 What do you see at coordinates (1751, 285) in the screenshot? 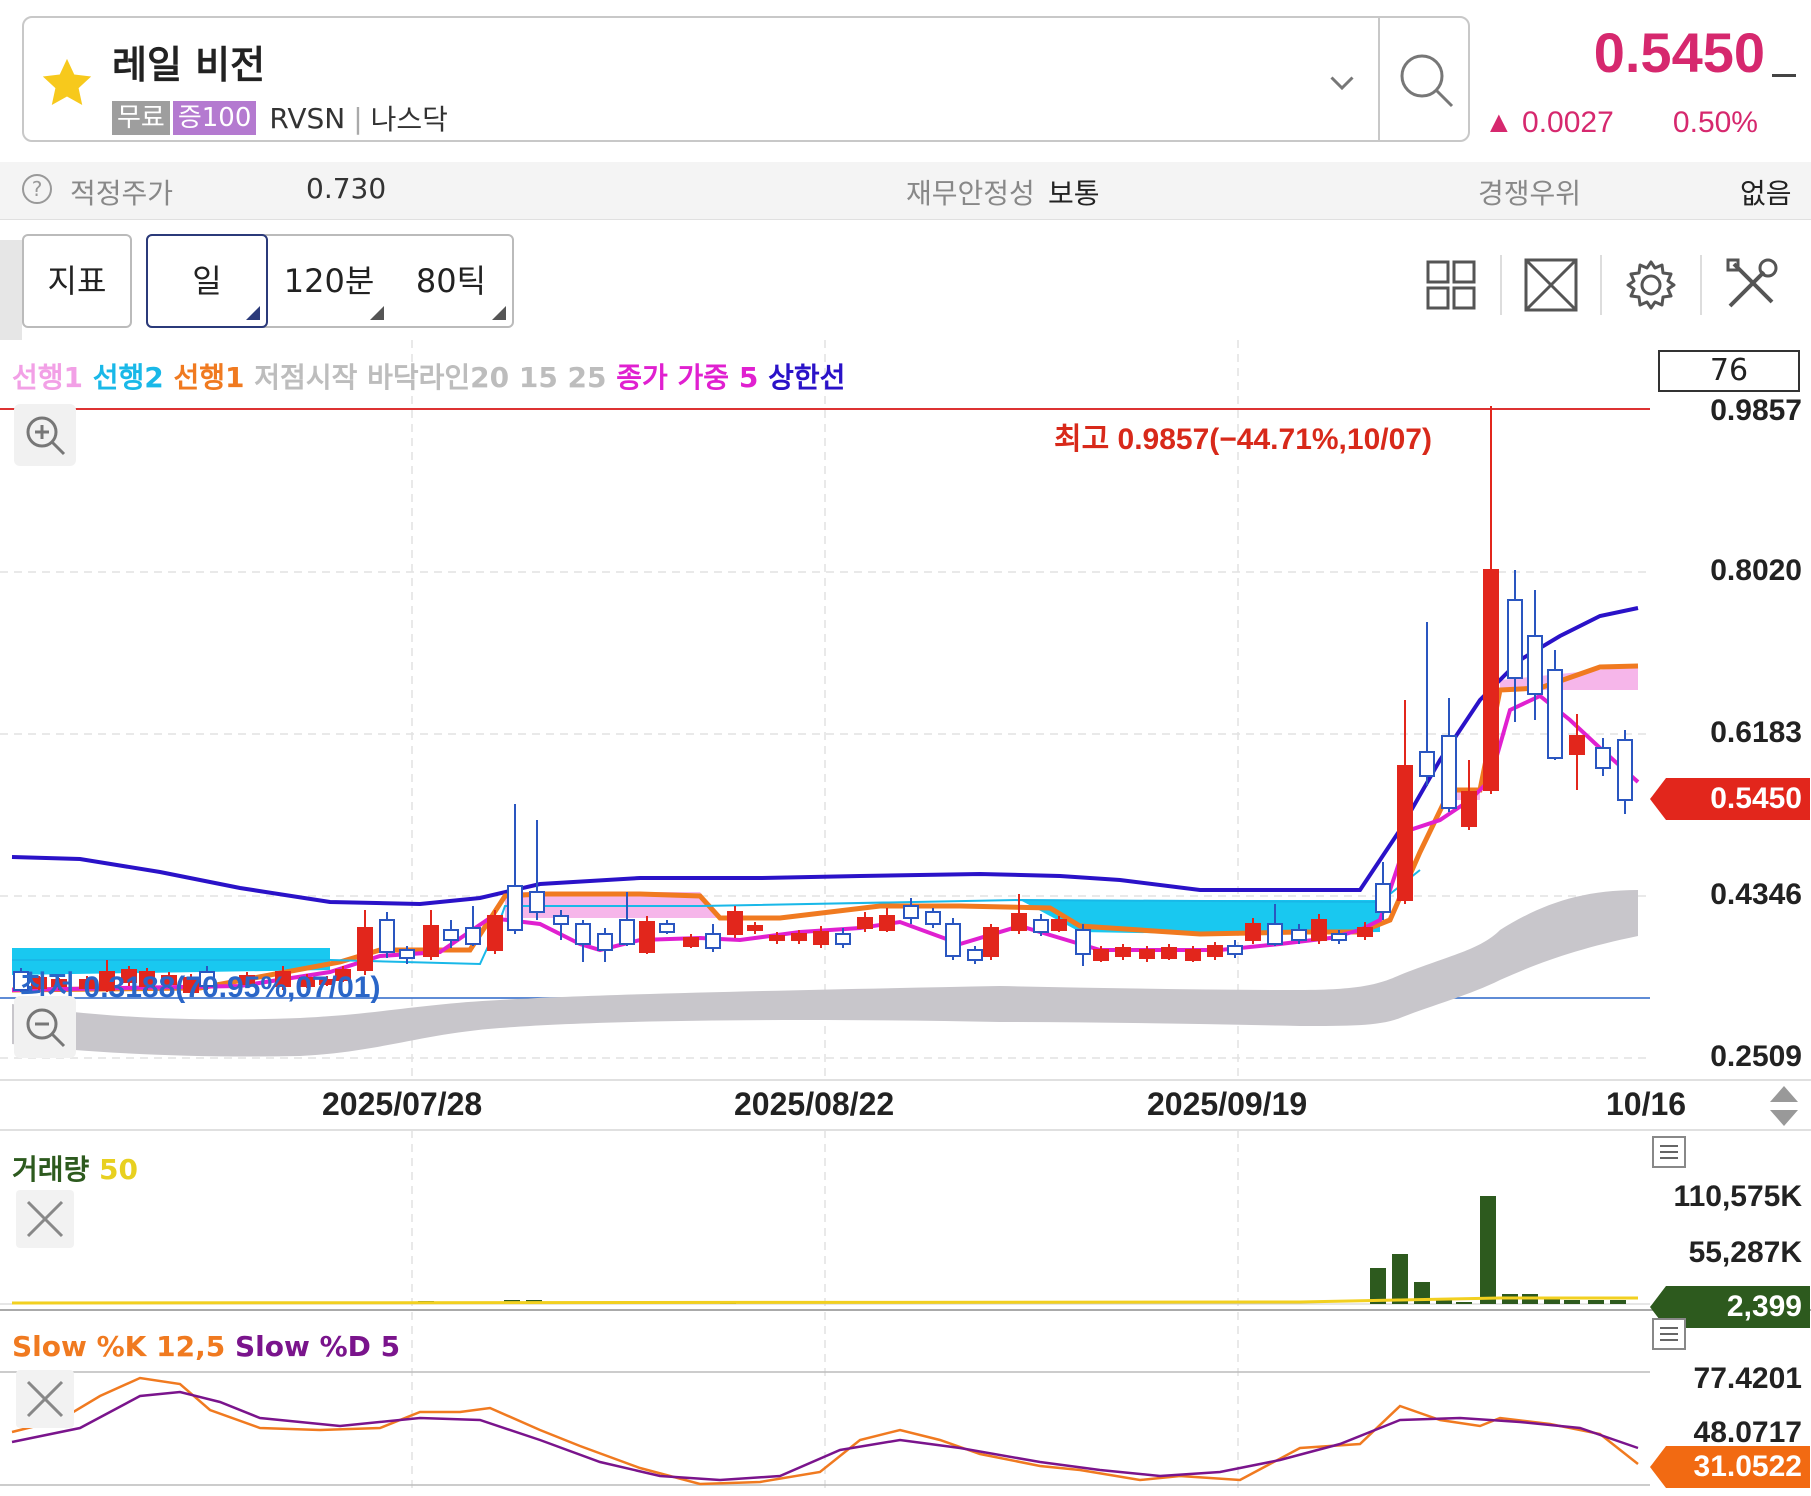
I see `tools-icon` at bounding box center [1751, 285].